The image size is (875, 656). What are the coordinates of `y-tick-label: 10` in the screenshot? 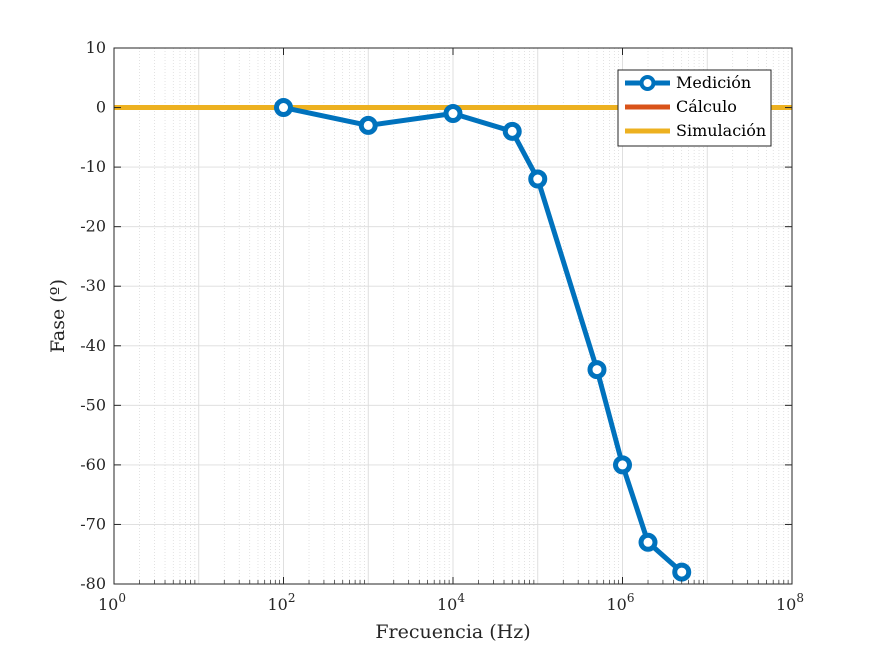 It's located at (96, 47).